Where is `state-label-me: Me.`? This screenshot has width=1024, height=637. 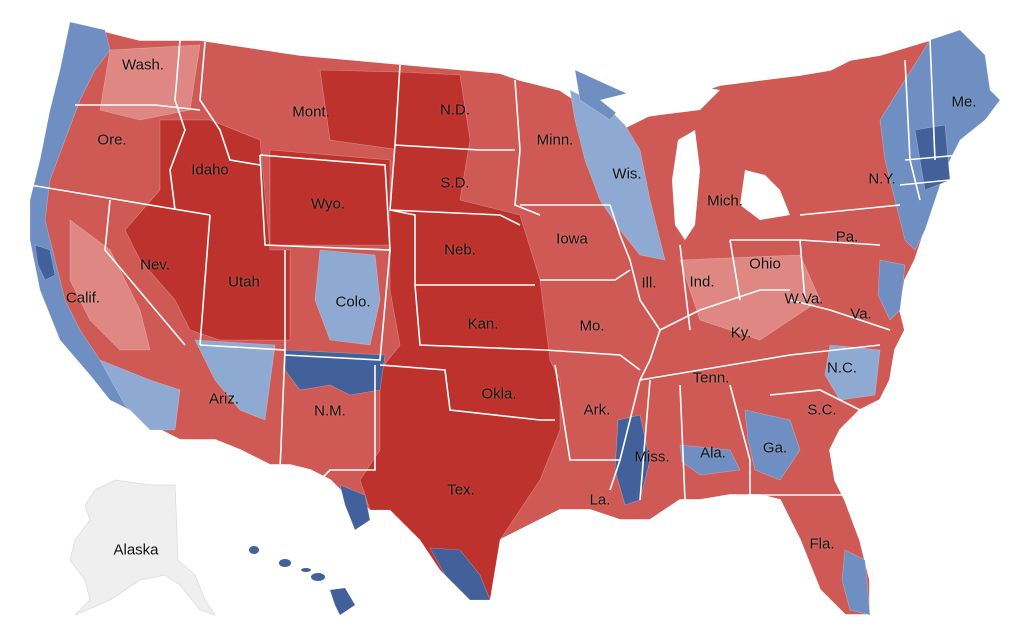
state-label-me: Me. is located at coordinates (964, 102).